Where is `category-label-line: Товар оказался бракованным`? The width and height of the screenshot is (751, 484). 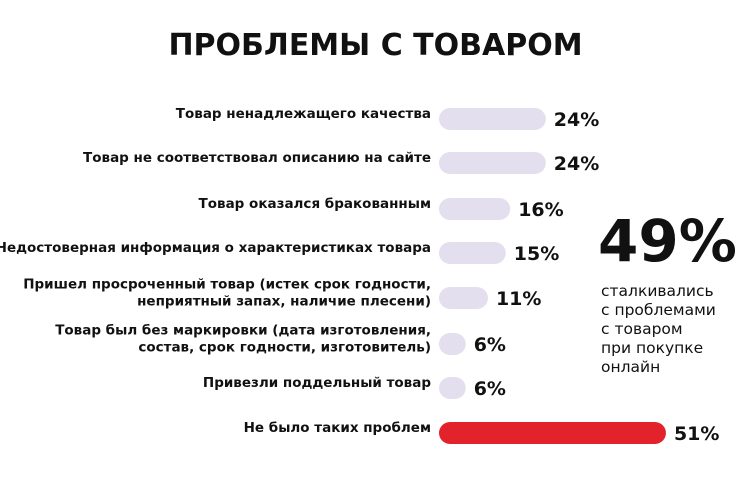 category-label-line: Товар оказался бракованным is located at coordinates (315, 204).